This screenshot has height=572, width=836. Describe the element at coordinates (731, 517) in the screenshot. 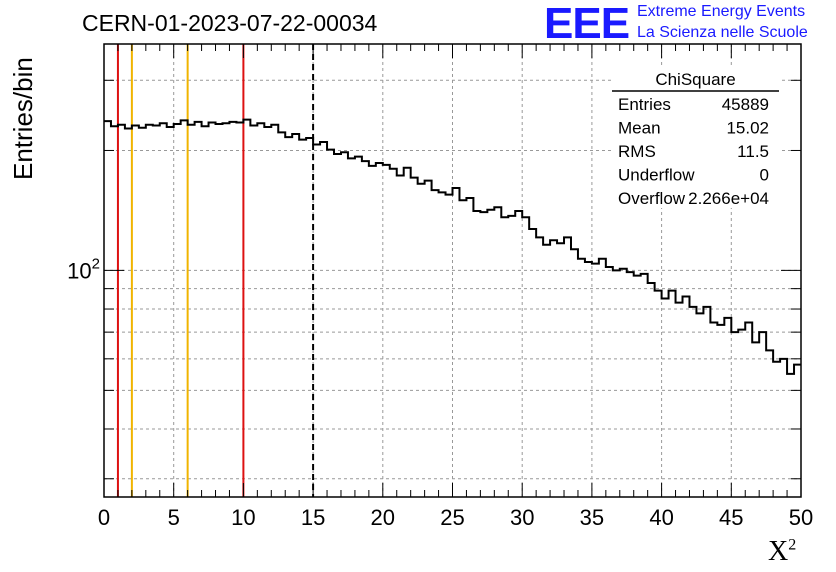

I see `x-tick-label: 45` at that location.